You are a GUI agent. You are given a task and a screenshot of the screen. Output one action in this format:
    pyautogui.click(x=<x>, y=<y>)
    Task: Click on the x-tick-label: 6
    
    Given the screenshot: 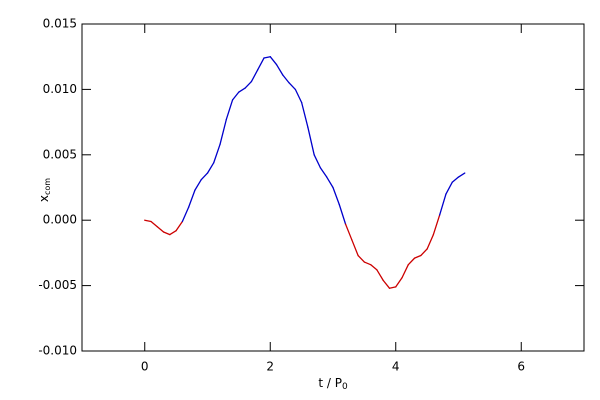 What is the action you would take?
    pyautogui.click(x=521, y=367)
    